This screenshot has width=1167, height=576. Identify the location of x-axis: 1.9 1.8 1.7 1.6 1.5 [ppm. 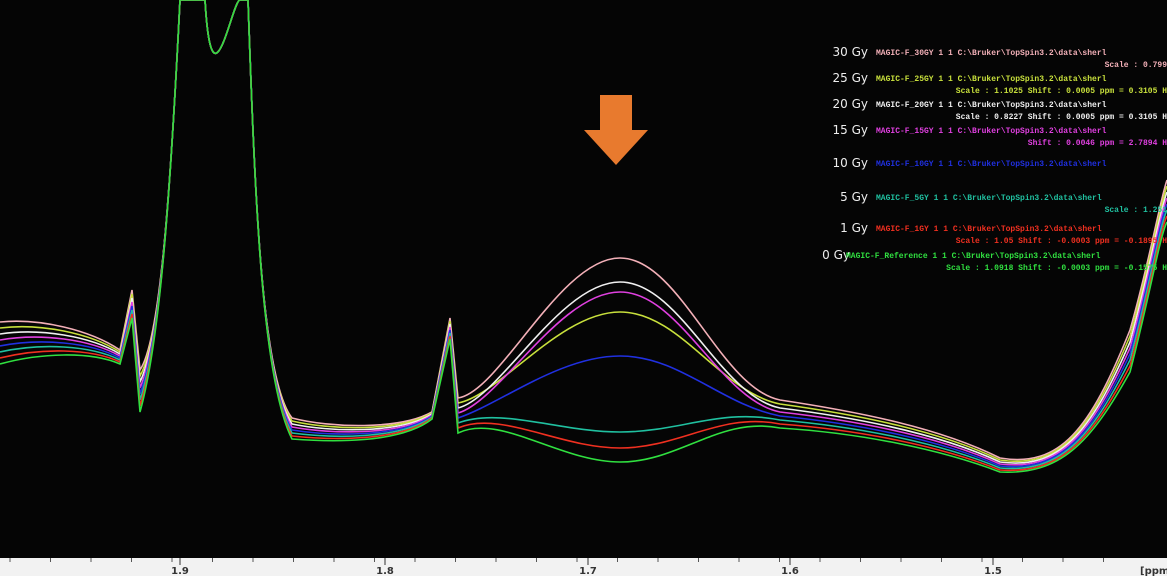
(588, 567).